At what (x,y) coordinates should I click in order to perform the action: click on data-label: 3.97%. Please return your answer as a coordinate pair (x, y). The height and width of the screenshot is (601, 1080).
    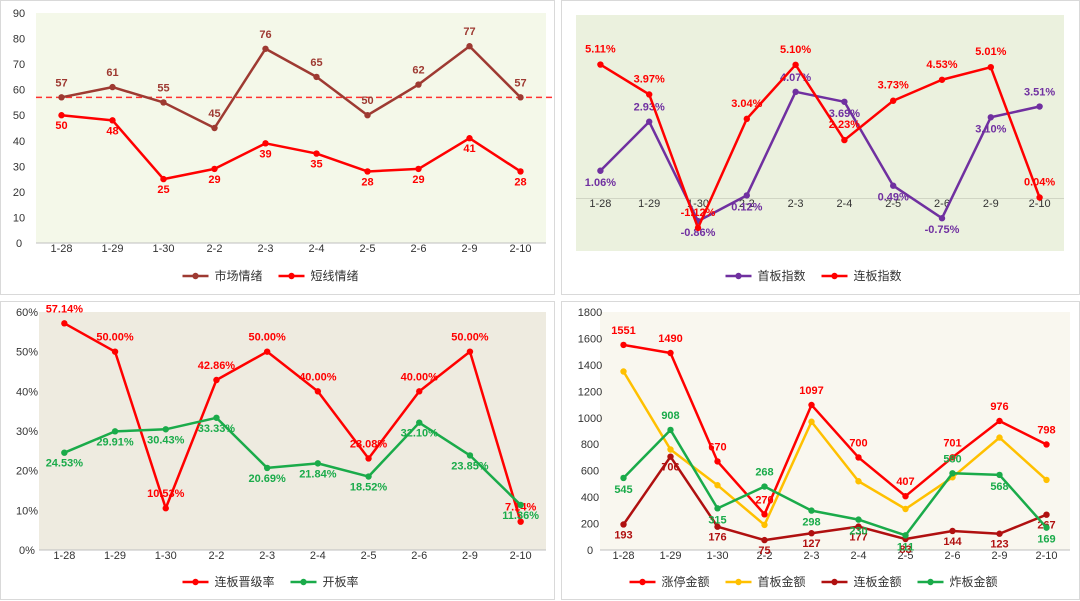
    Looking at the image, I should click on (649, 79).